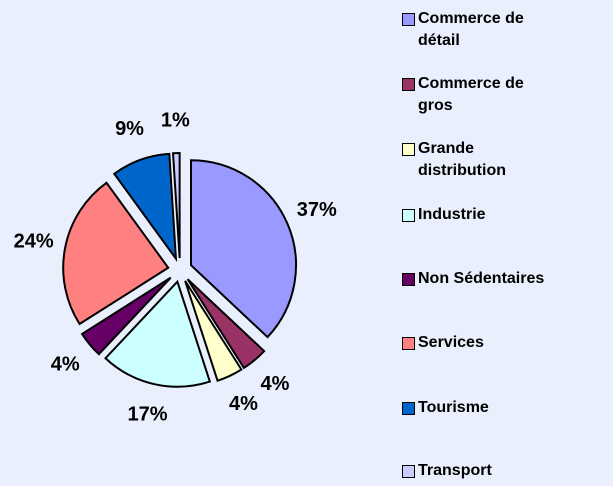  I want to click on data-label: 9%, so click(129, 129).